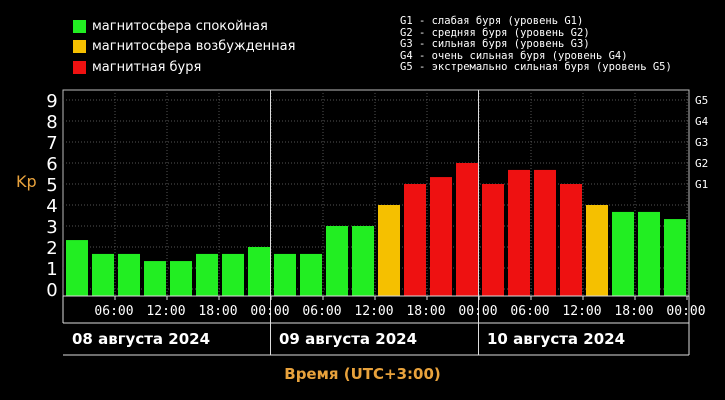  What do you see at coordinates (51, 290) in the screenshot?
I see `y-tick-label: 0` at bounding box center [51, 290].